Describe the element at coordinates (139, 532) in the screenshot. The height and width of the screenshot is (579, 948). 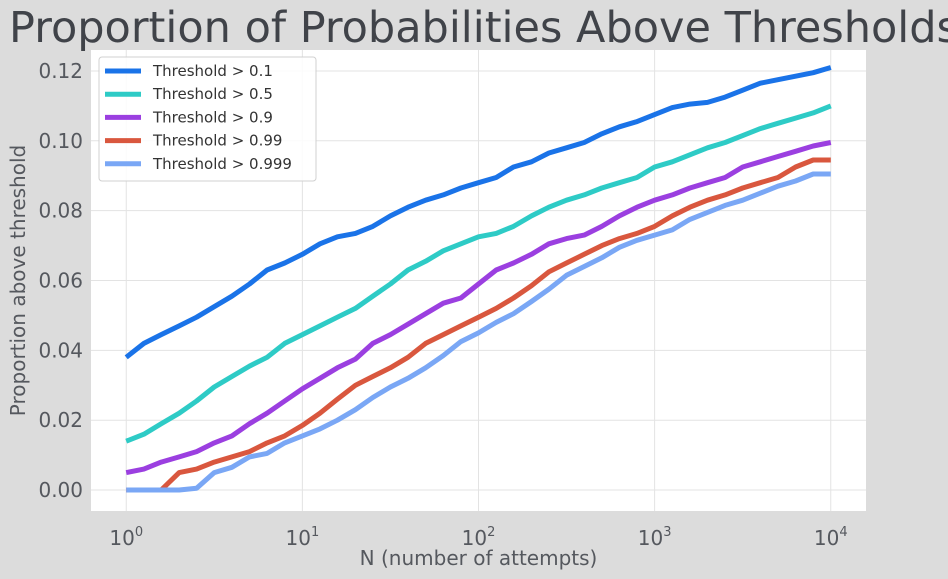
I see `x-tick-exponent: 0` at that location.